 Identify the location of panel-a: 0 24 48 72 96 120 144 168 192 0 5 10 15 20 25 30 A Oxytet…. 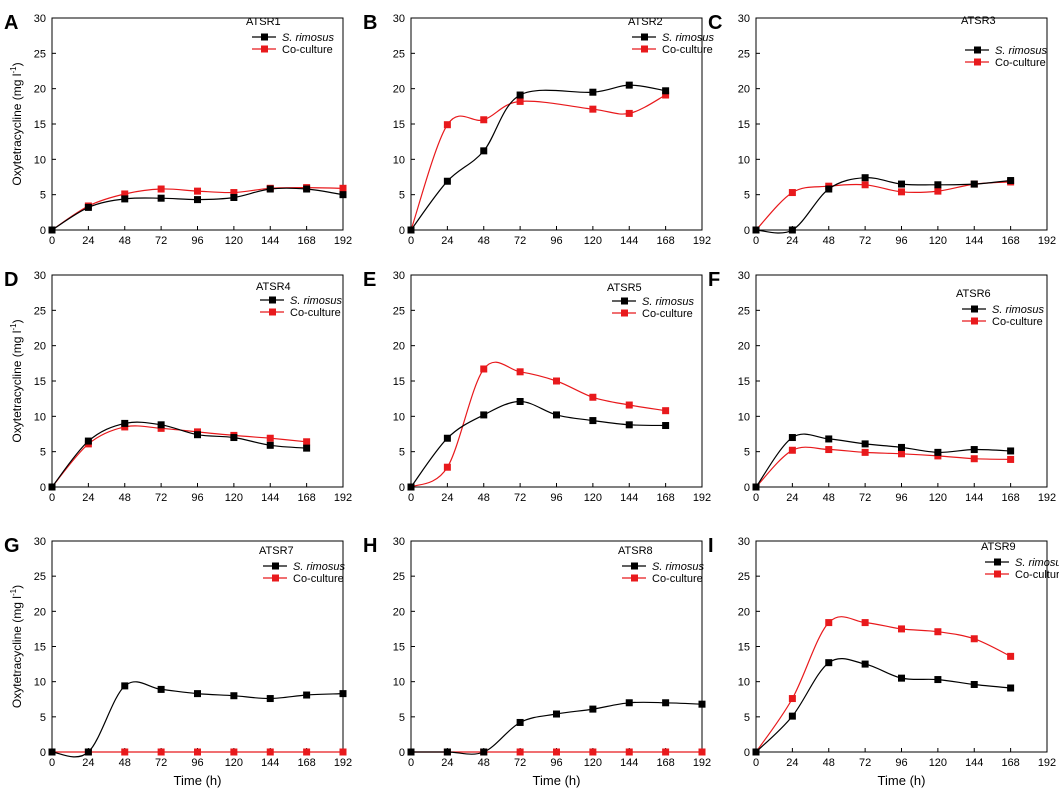
(178, 129).